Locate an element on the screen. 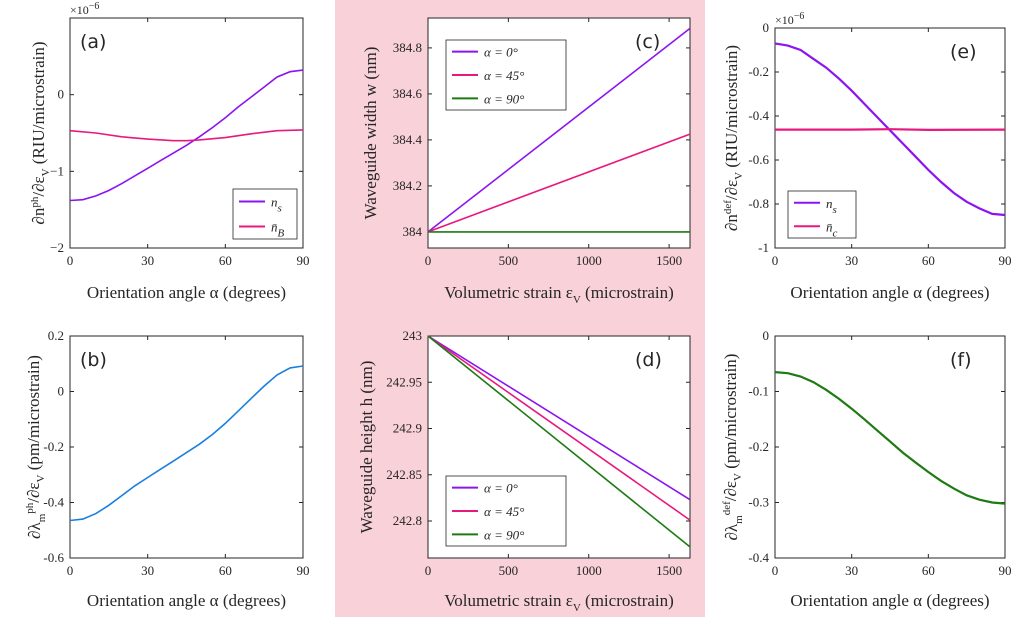 This screenshot has height=617, width=1019. legend-box is located at coordinates (265, 214).